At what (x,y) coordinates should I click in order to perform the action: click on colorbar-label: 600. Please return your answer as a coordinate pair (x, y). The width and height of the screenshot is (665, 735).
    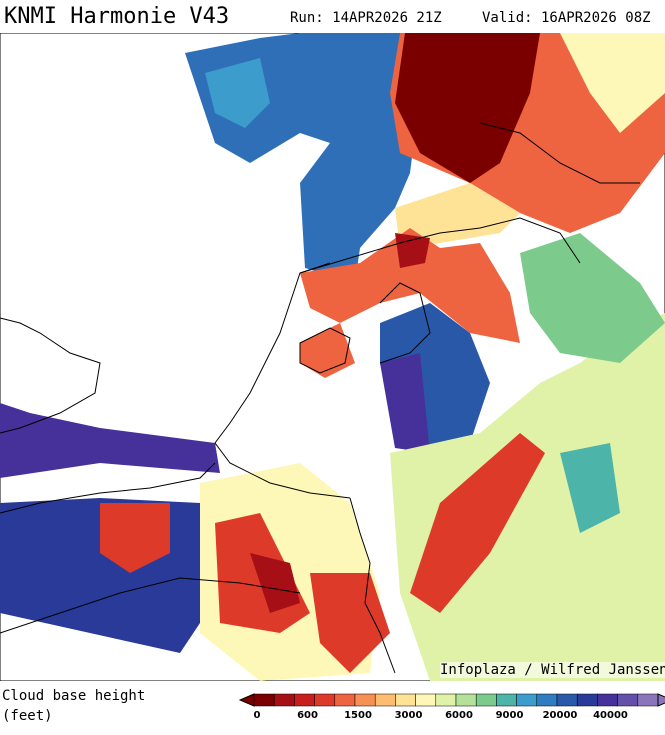
    Looking at the image, I should click on (307, 715).